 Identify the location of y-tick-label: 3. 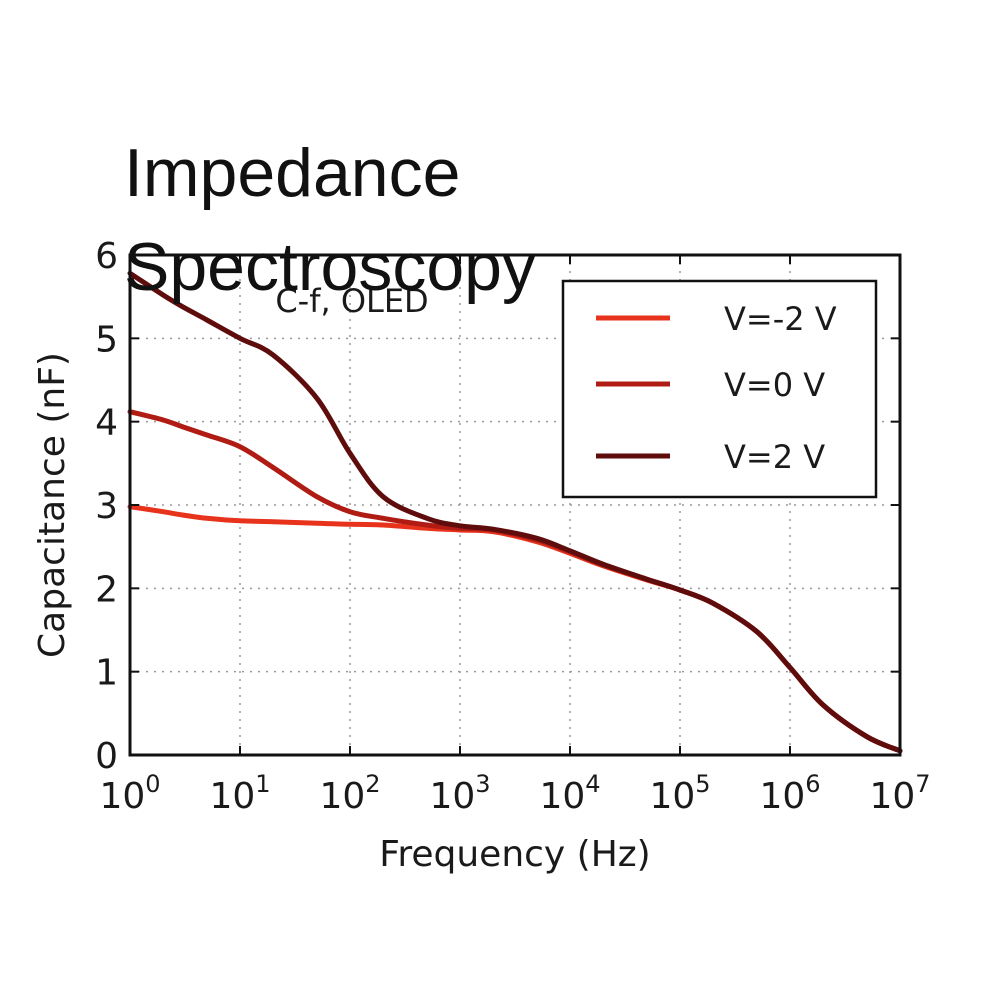
(106, 506).